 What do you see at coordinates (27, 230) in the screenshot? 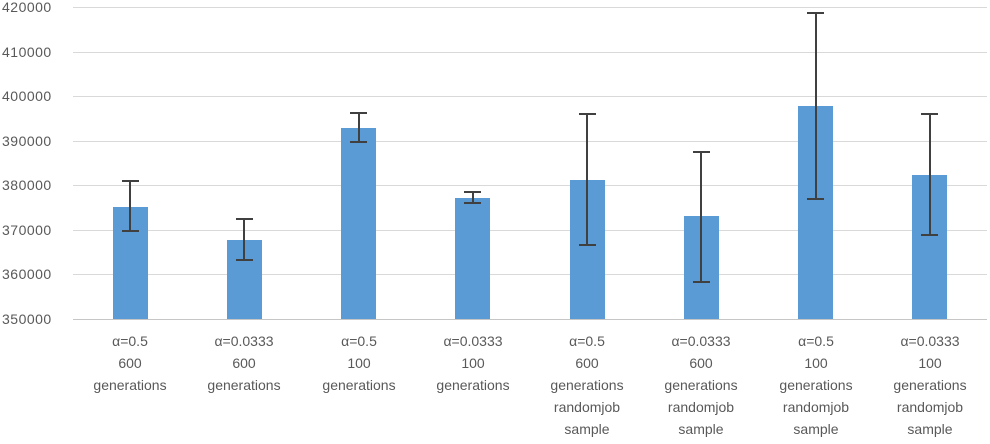
I see `y-tick-label: 370000` at bounding box center [27, 230].